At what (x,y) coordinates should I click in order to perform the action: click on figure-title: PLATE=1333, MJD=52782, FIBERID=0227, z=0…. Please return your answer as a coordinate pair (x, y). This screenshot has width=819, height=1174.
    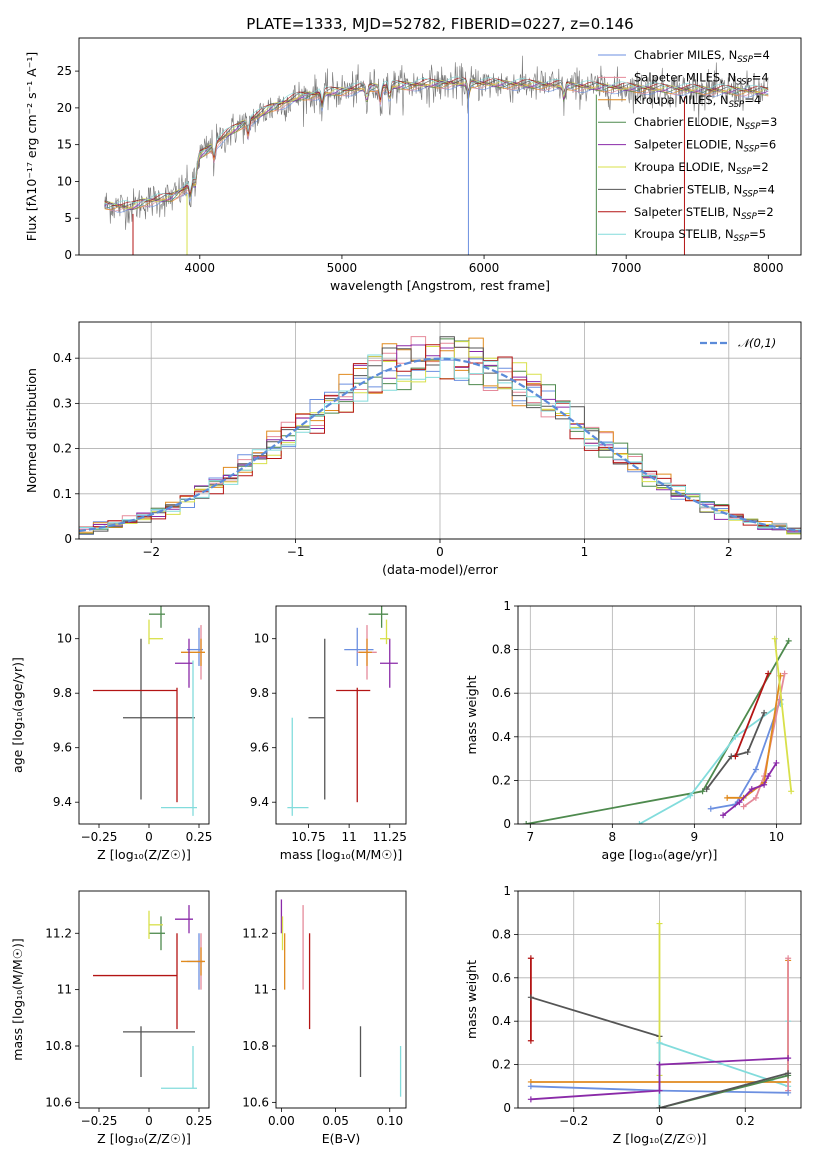
    Looking at the image, I should click on (439, 24).